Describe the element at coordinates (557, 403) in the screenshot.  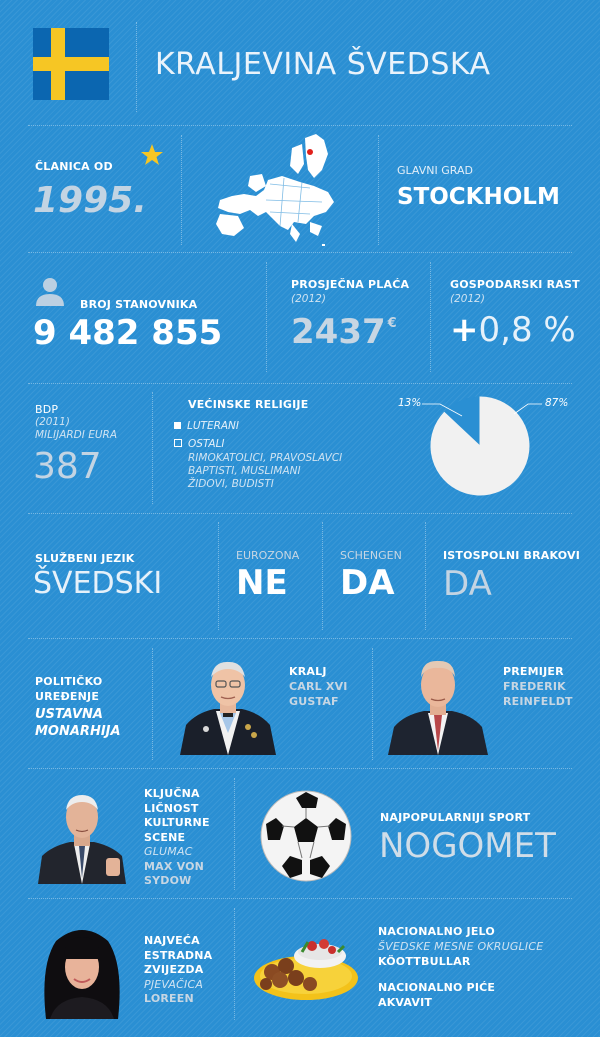
I see `pie-label-right: 87%` at that location.